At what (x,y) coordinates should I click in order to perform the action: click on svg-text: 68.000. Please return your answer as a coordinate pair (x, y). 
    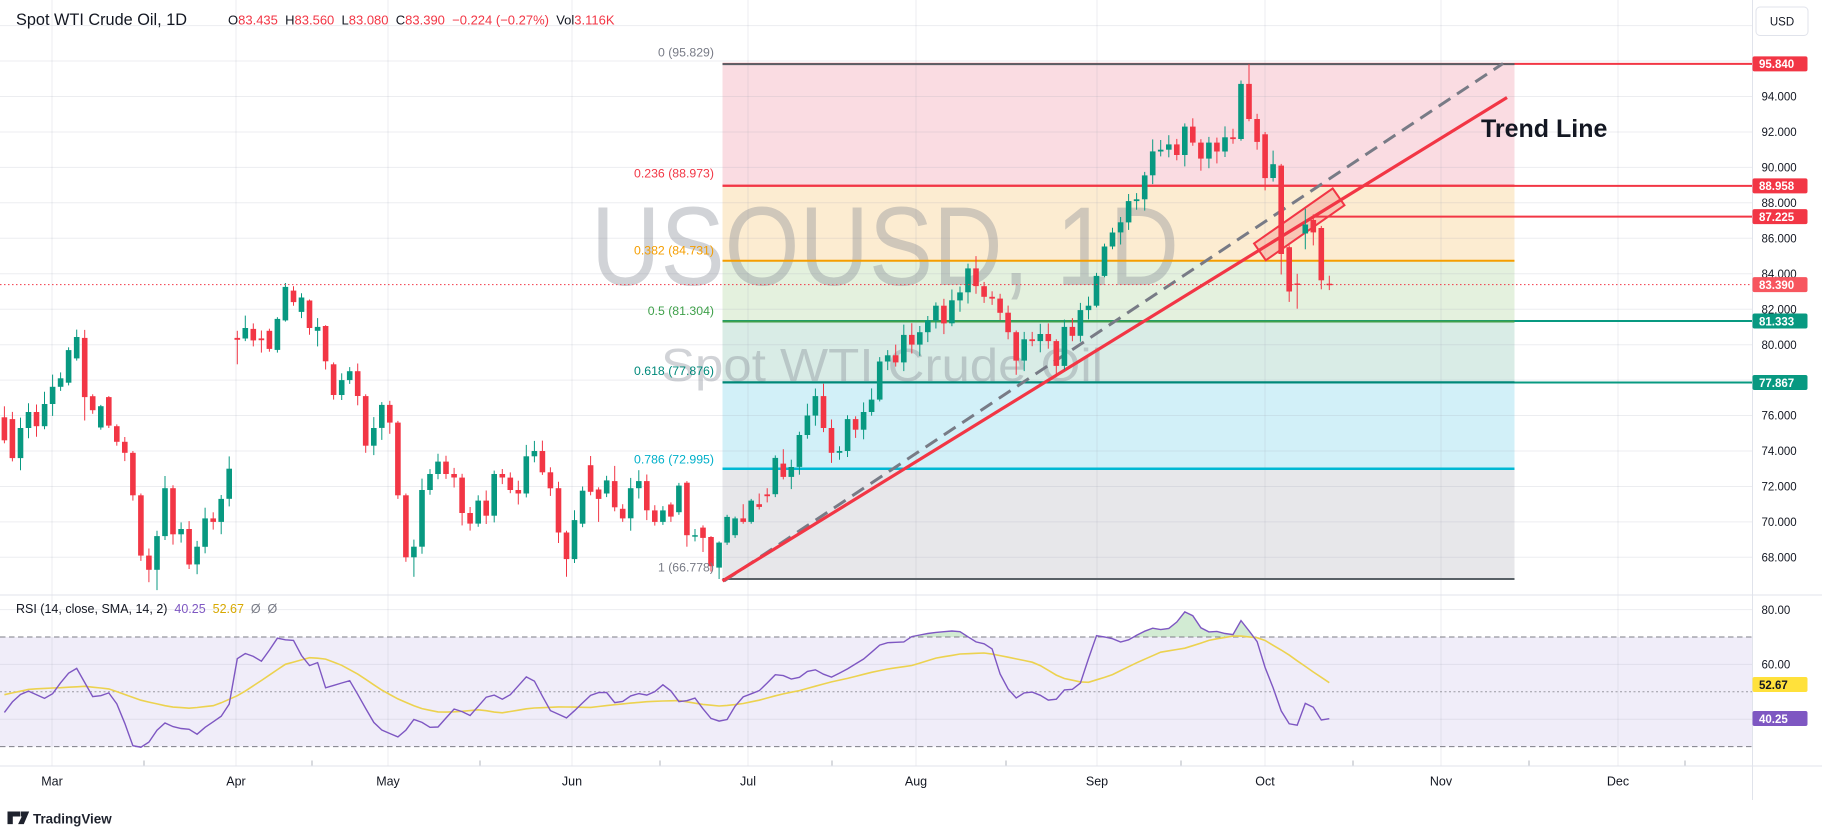
    Looking at the image, I should click on (1779, 559).